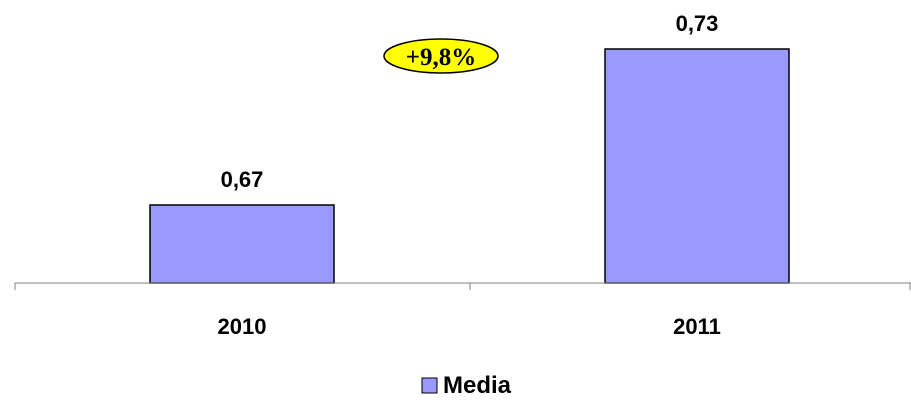  Describe the element at coordinates (462, 286) in the screenshot. I see `x-axis-ticks` at that location.